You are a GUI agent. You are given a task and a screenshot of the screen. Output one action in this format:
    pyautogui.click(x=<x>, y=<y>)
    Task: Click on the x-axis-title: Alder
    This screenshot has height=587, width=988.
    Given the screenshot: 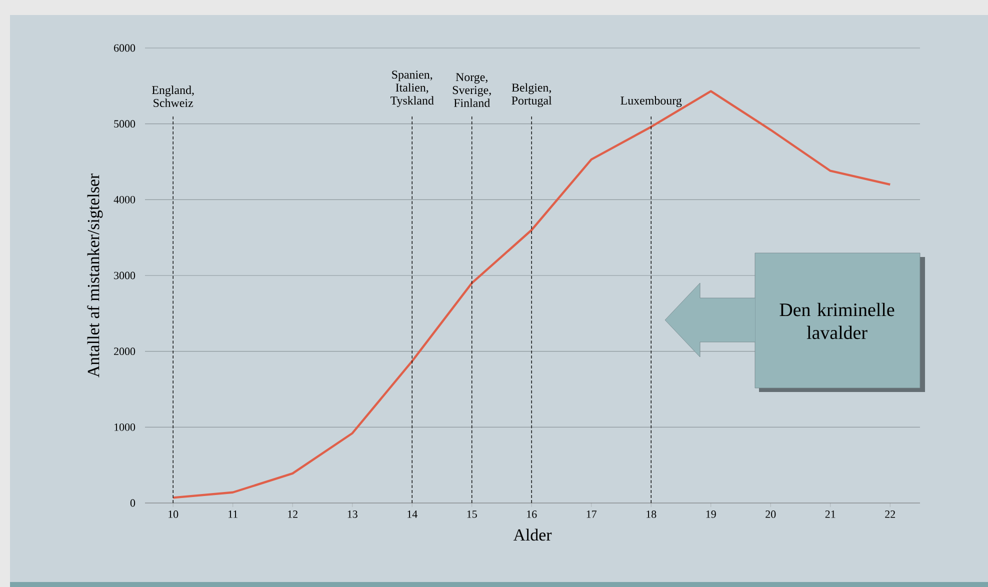 What is the action you would take?
    pyautogui.click(x=532, y=534)
    